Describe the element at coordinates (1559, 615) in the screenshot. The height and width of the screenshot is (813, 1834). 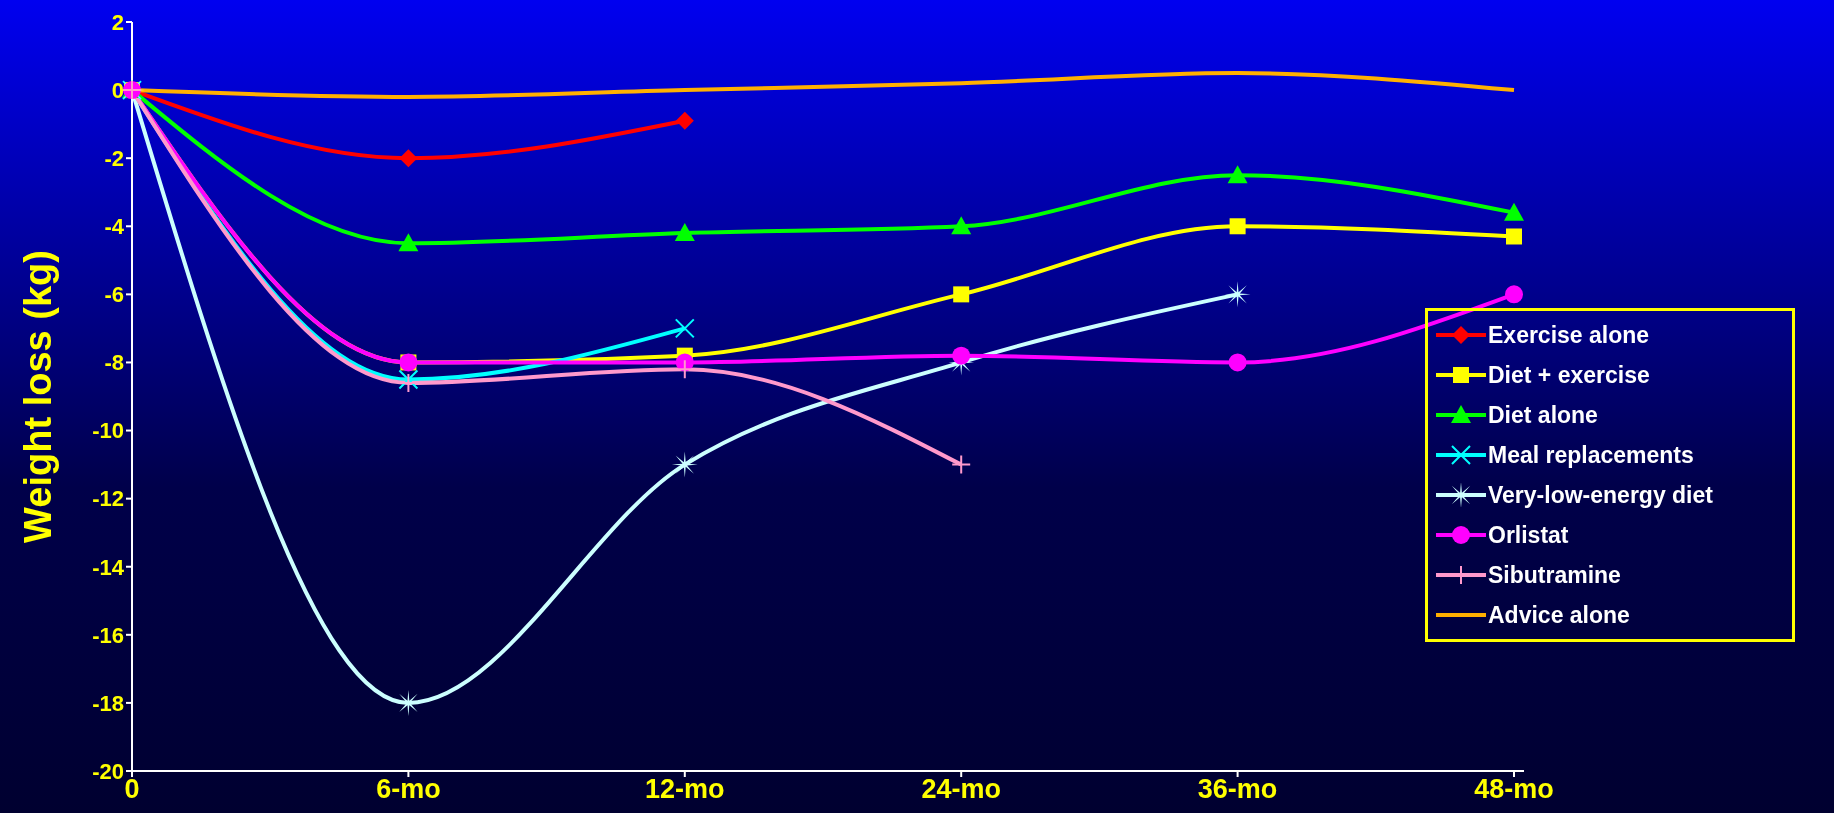
I see `legend-label: Advice alone` at that location.